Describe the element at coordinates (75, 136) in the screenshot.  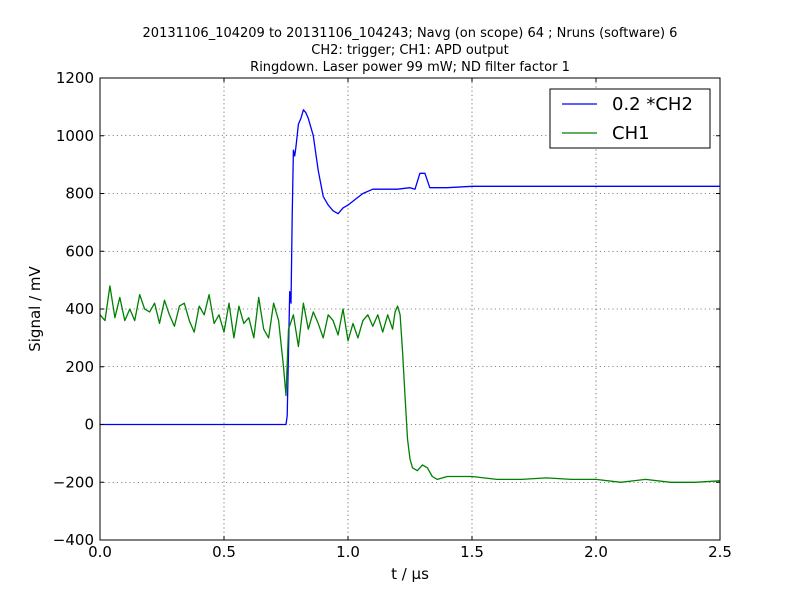
I see `y-tick-label: 1000` at that location.